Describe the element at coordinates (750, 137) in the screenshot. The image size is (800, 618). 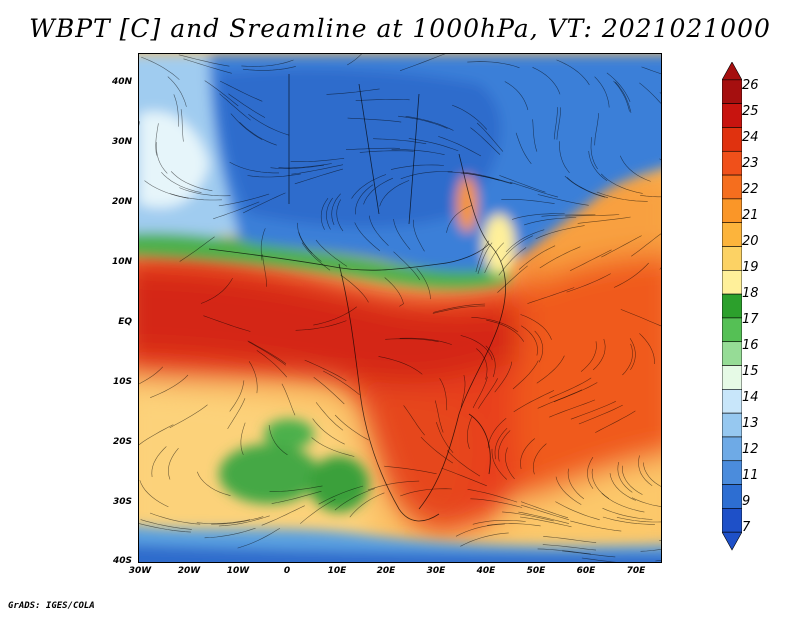
I see `colorbar-label-24: 24` at that location.